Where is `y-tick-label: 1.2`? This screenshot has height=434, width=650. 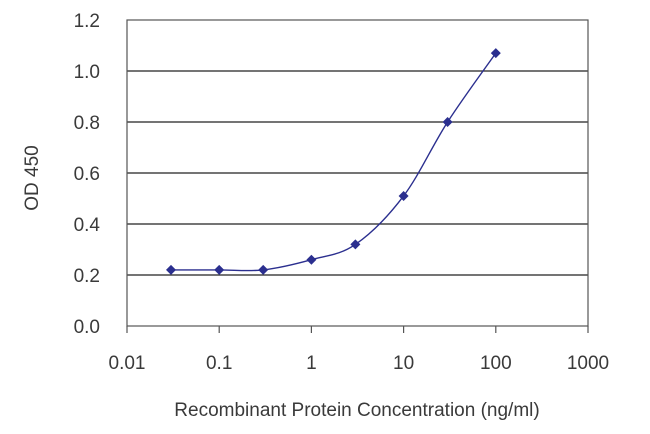 y-tick-label: 1.2 is located at coordinates (87, 21).